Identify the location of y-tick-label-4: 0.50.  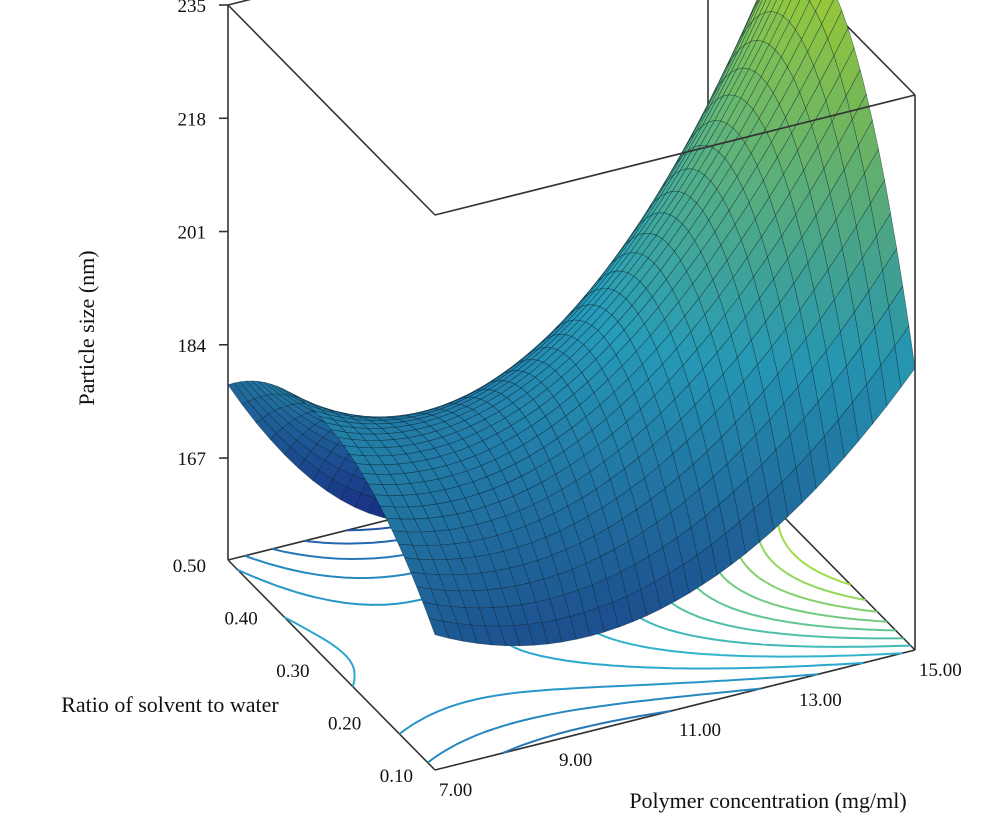
(189, 566).